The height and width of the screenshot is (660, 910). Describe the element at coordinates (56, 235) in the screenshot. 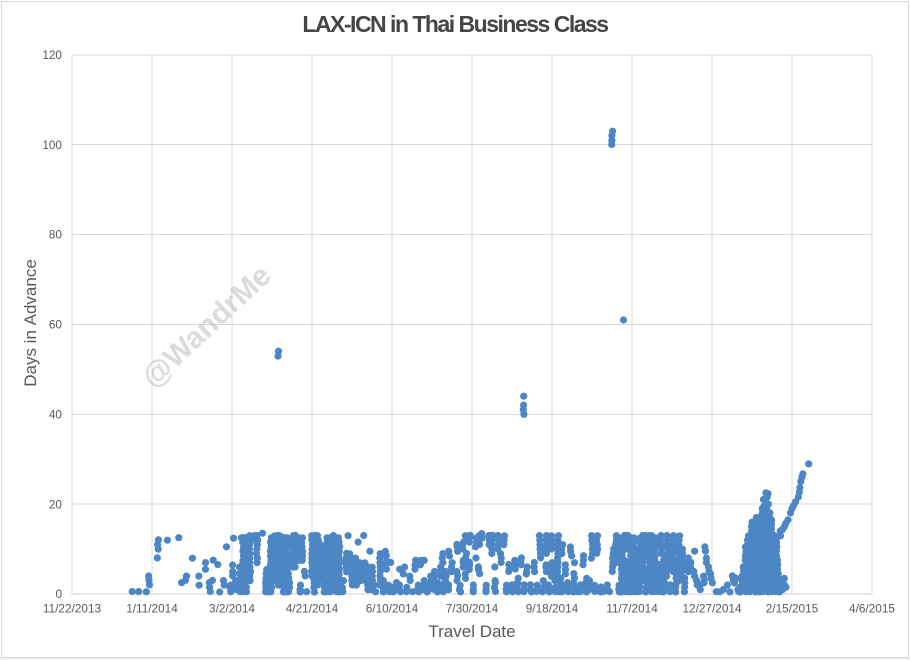

I see `svg-text: 80` at that location.